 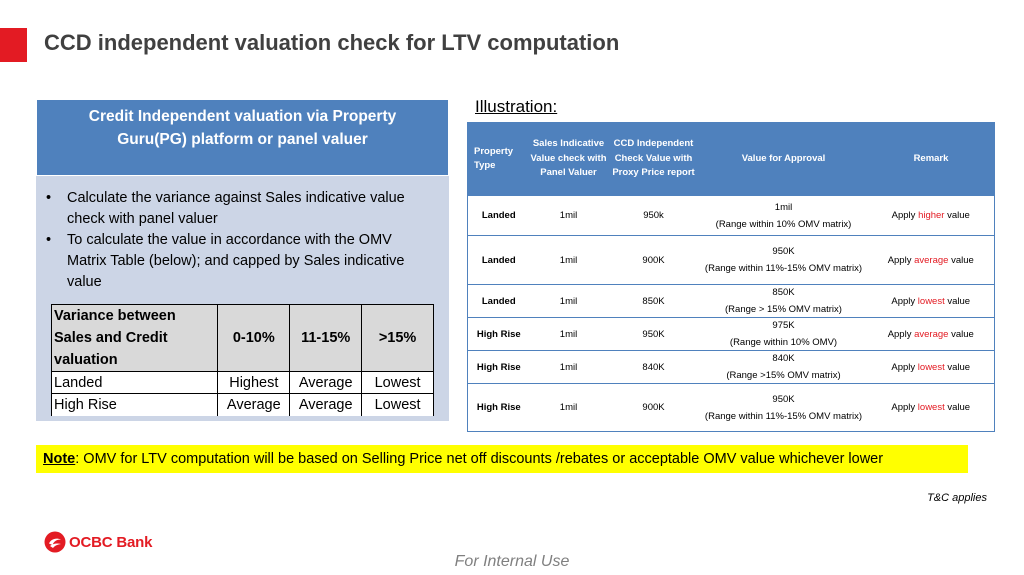 I want to click on variance-cell: Landed, so click(x=134, y=382).